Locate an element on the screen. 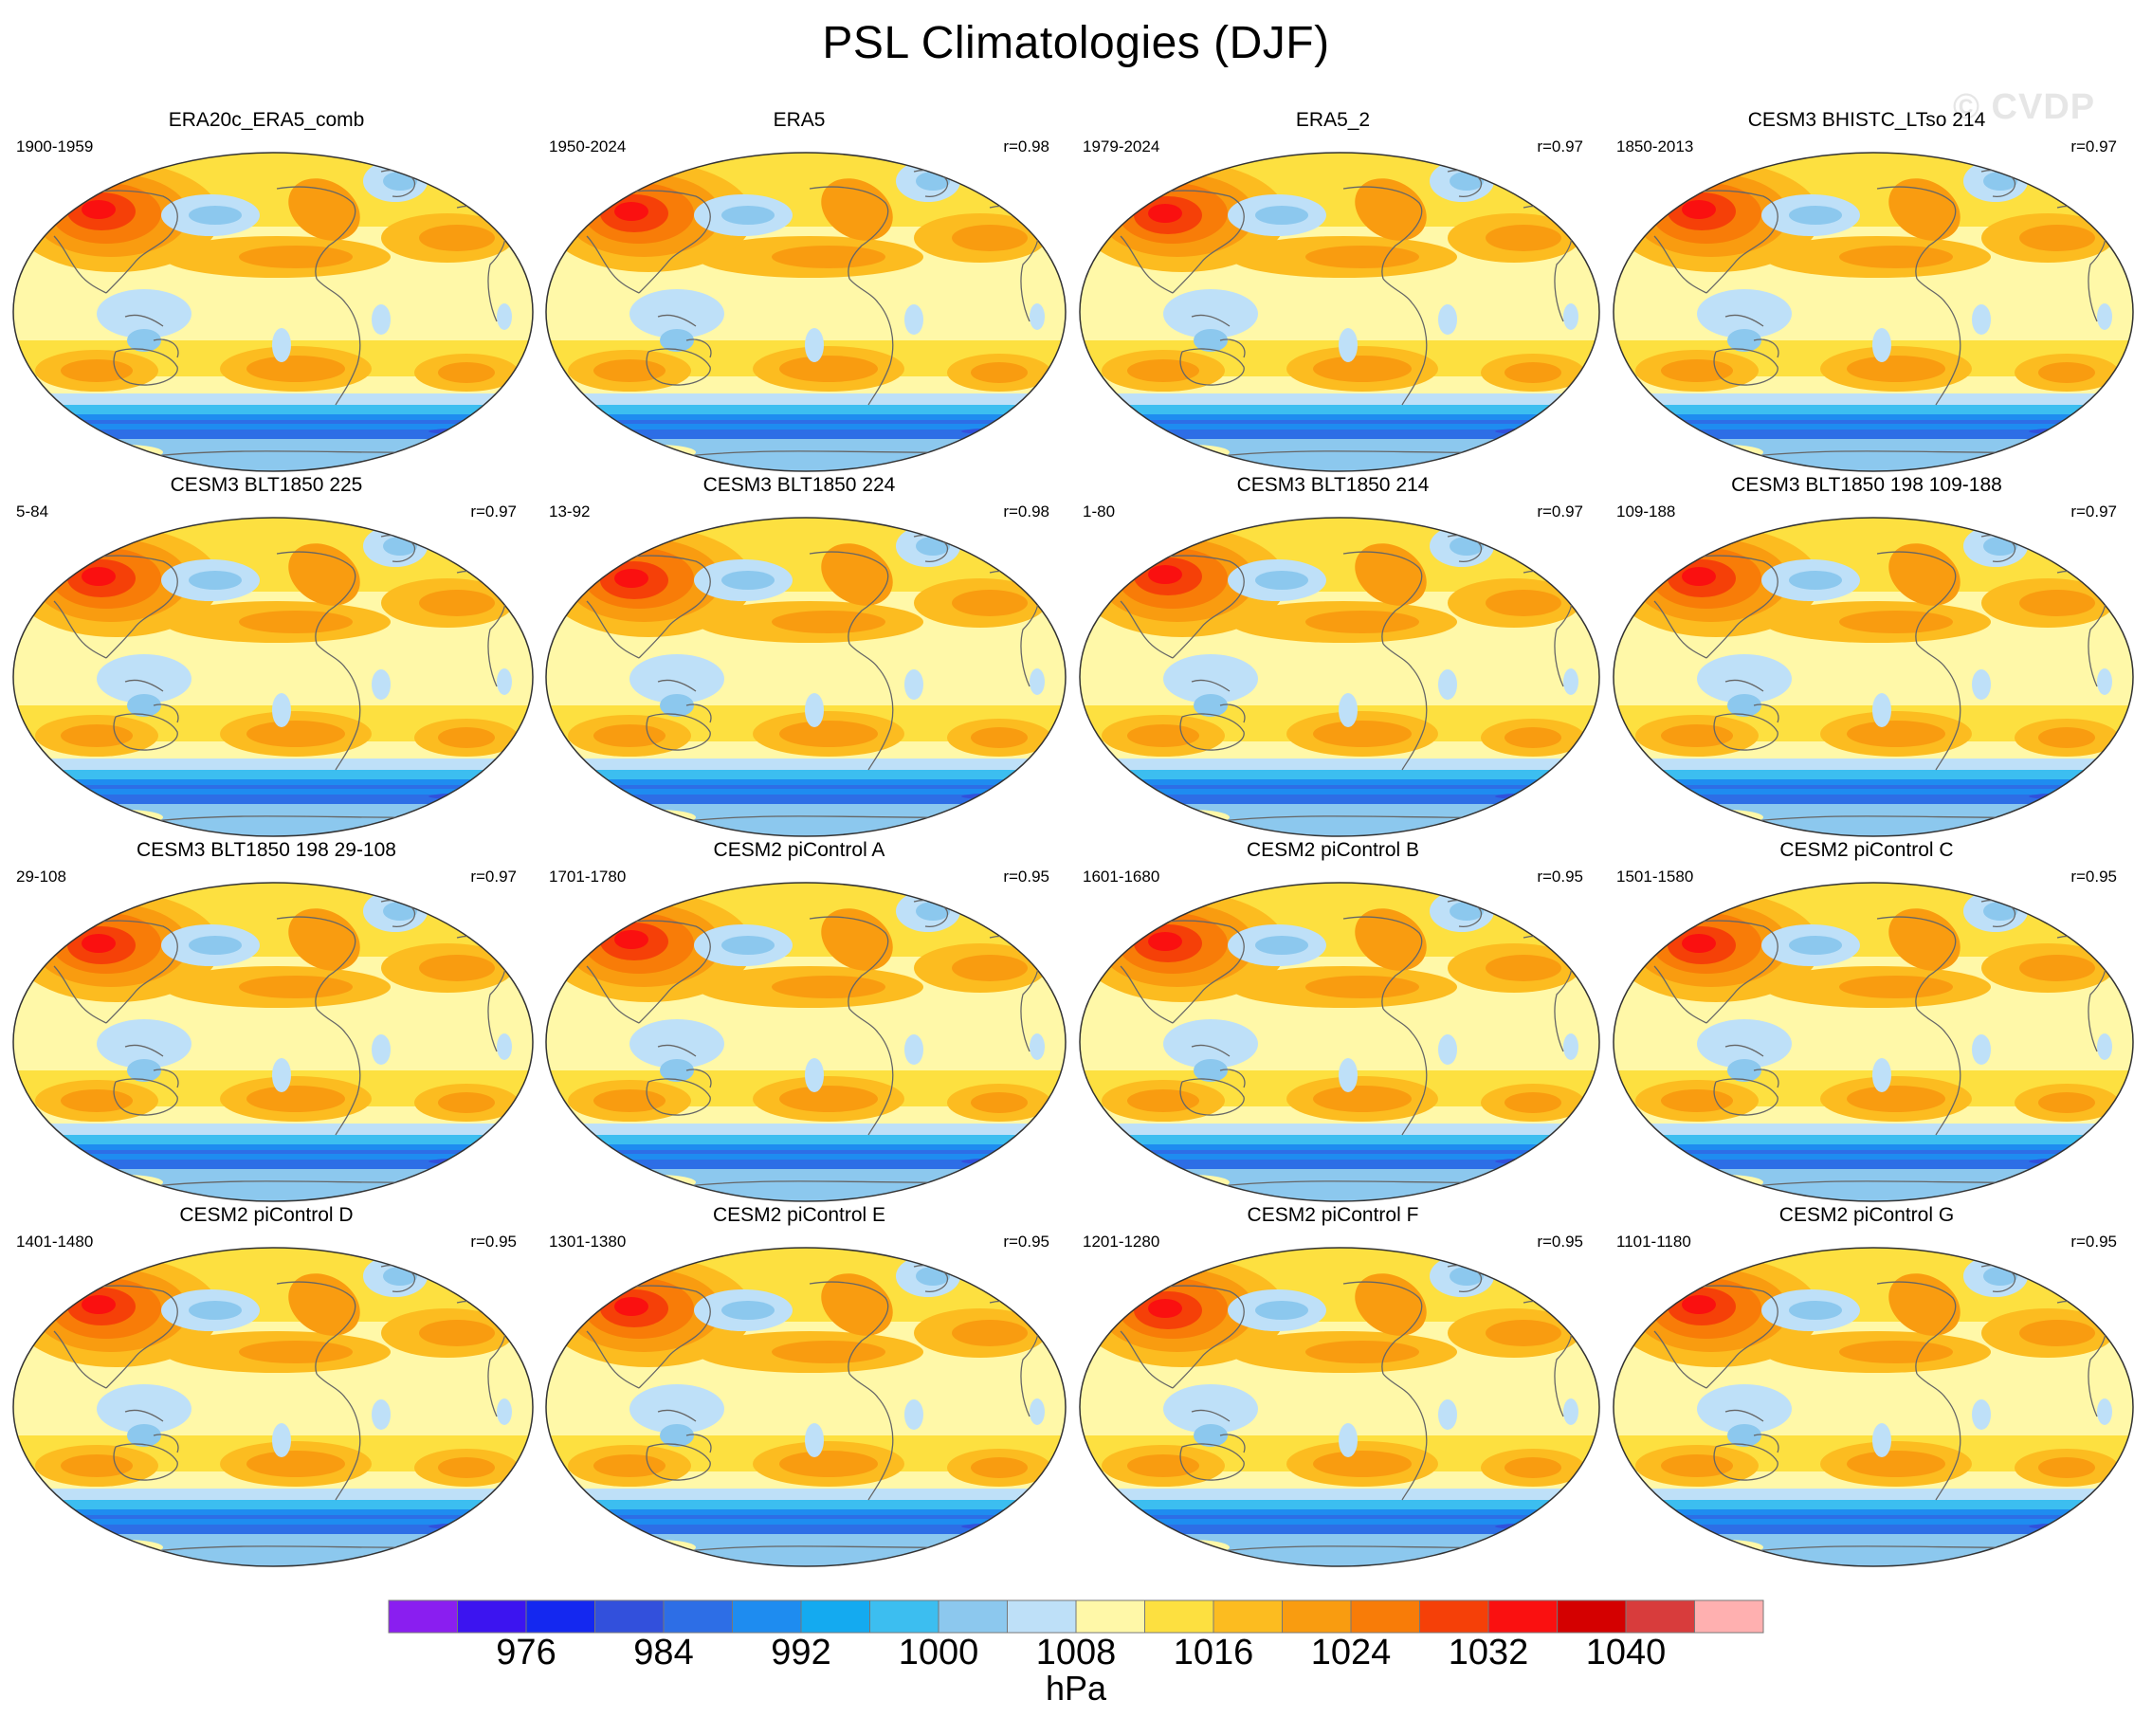 This screenshot has width=2152, height=1736. panel-period: 13-92 is located at coordinates (570, 512).